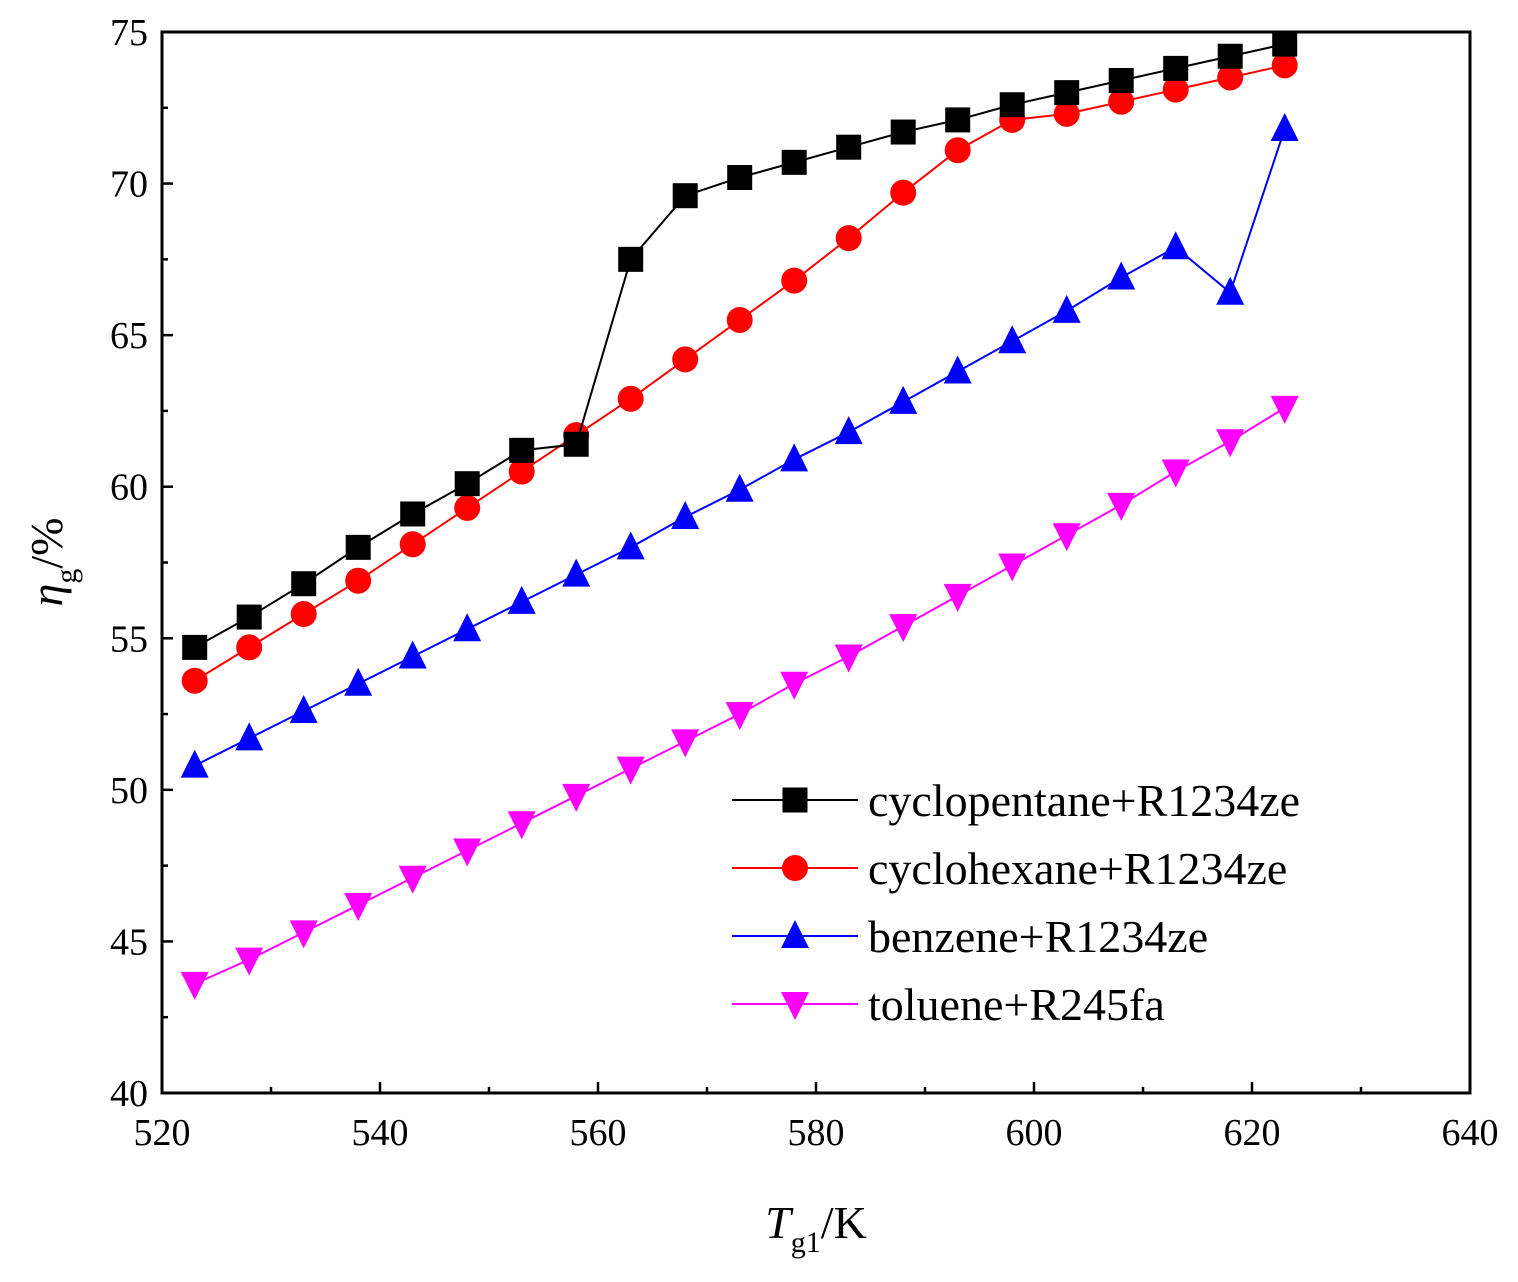 The height and width of the screenshot is (1282, 1518). I want to click on legend-item: benzene+R1234ze, so click(970, 936).